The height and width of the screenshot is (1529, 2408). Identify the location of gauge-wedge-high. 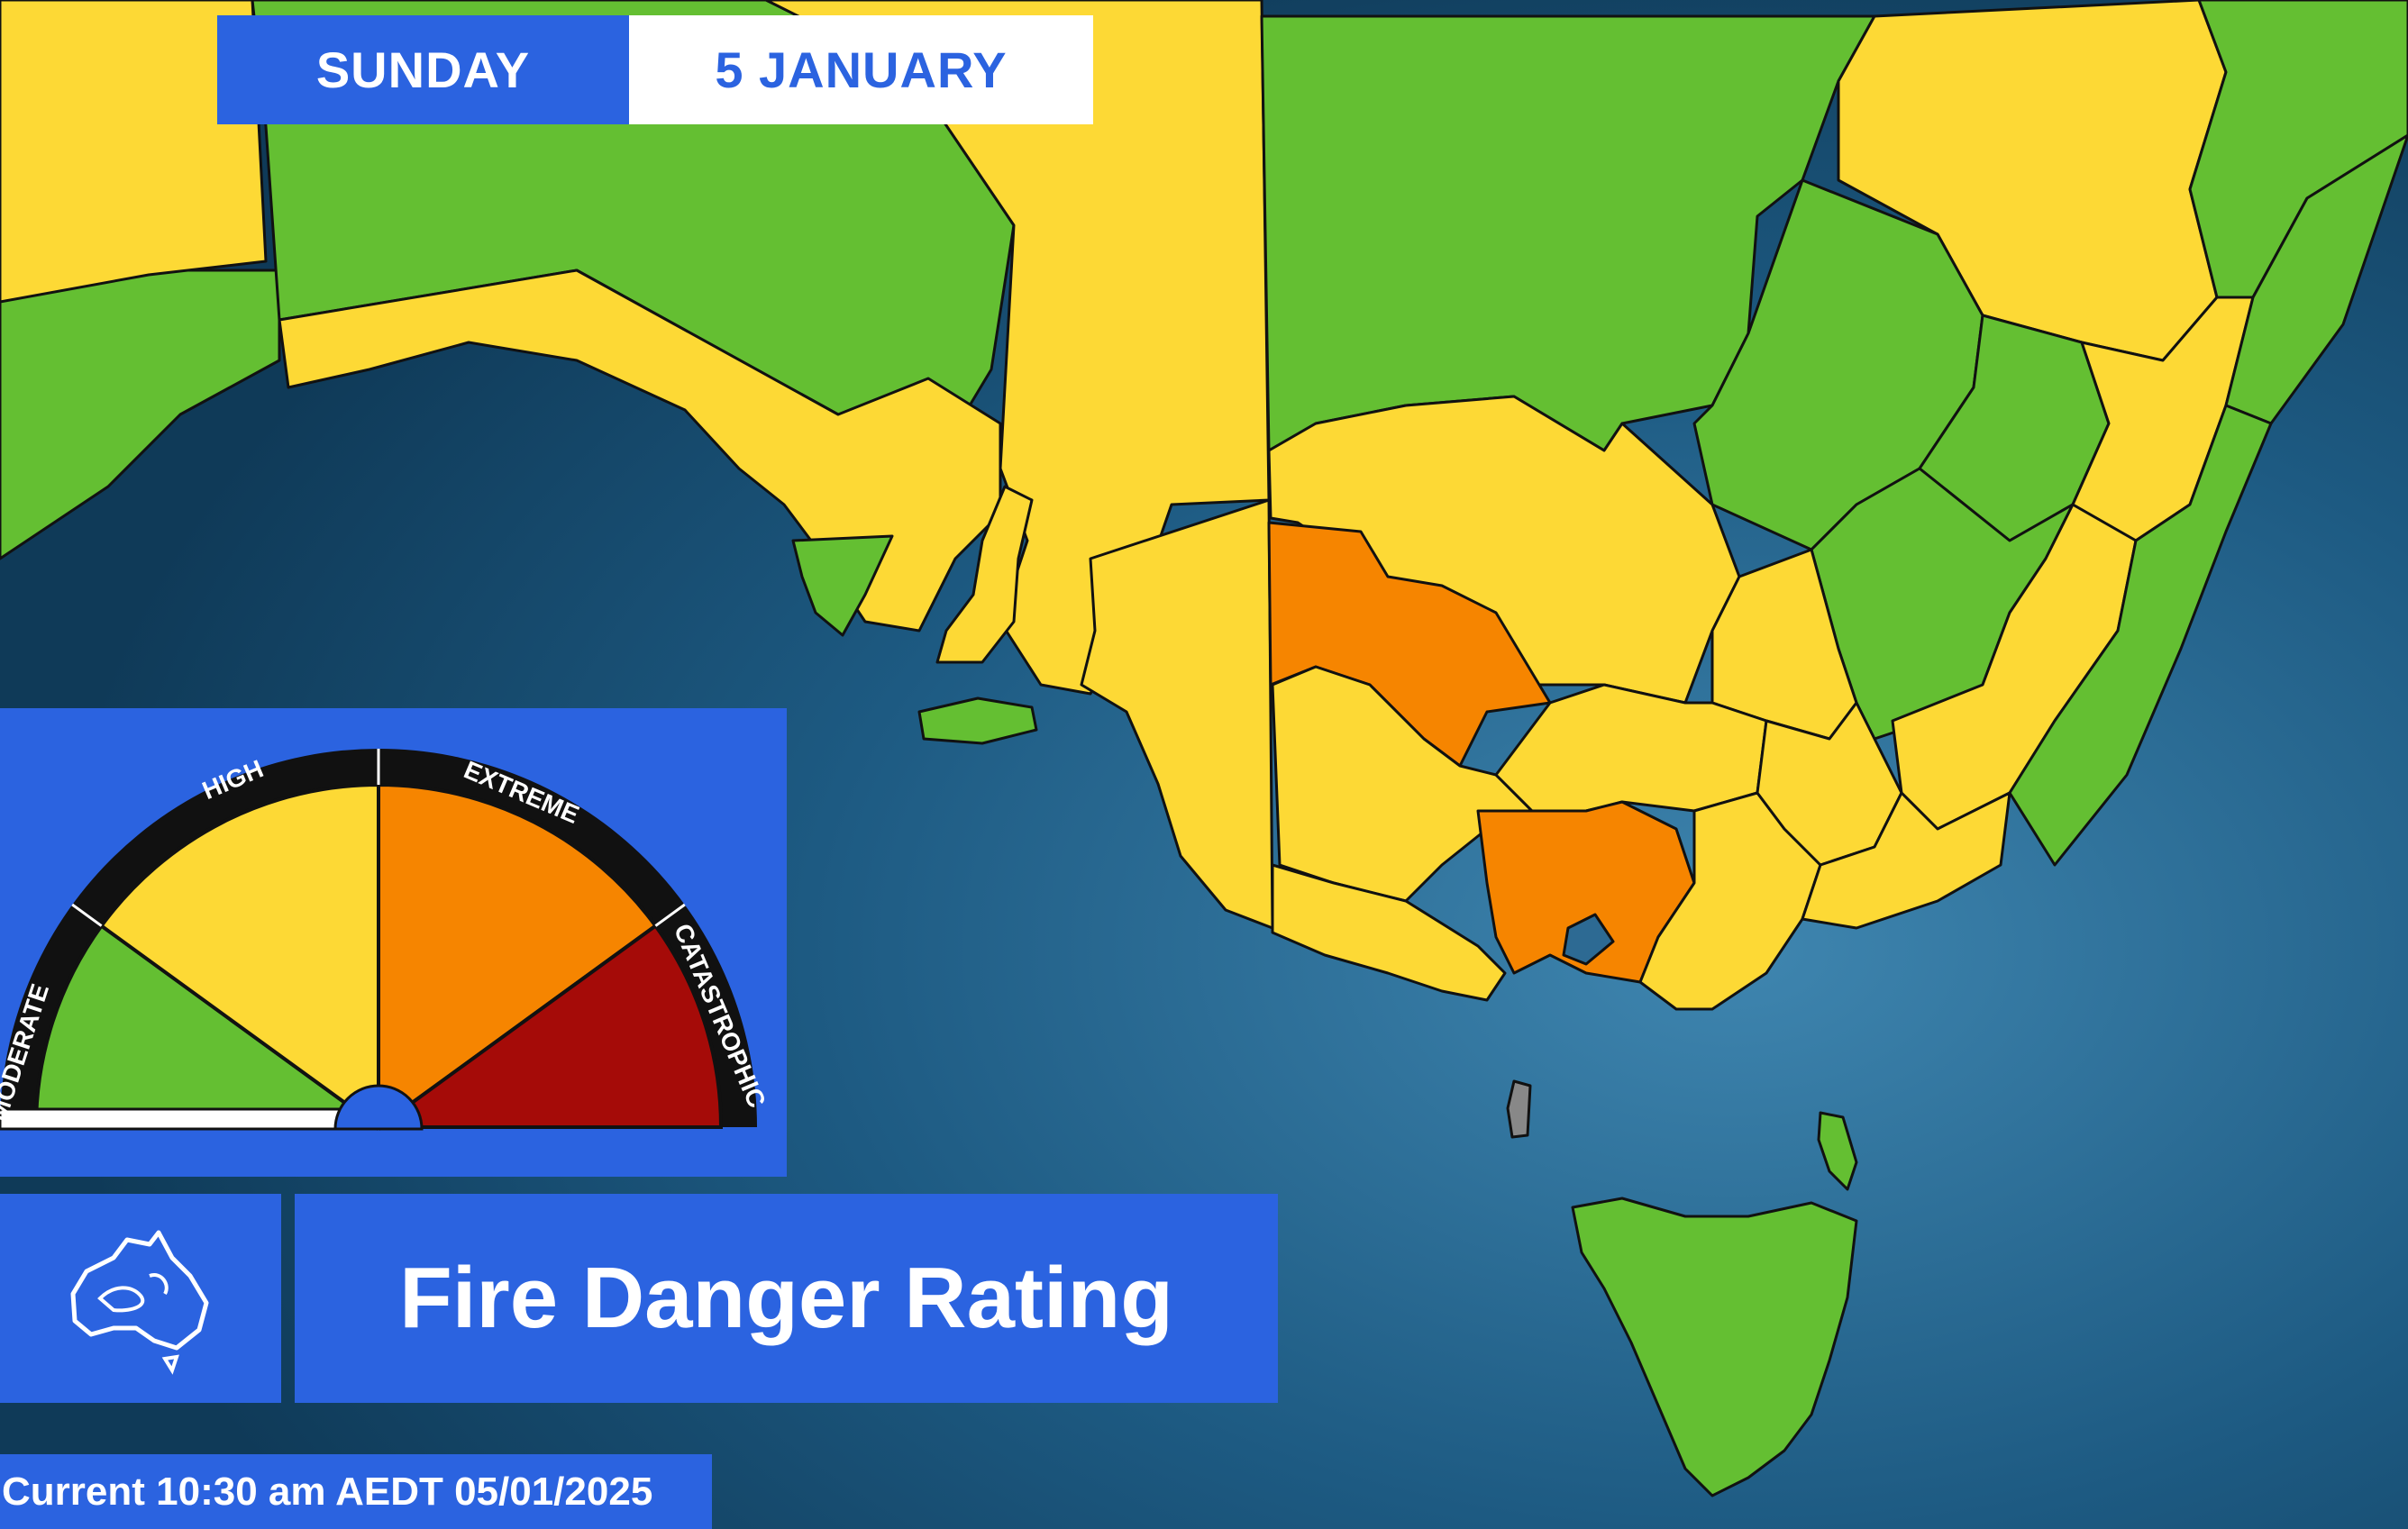
(239, 956).